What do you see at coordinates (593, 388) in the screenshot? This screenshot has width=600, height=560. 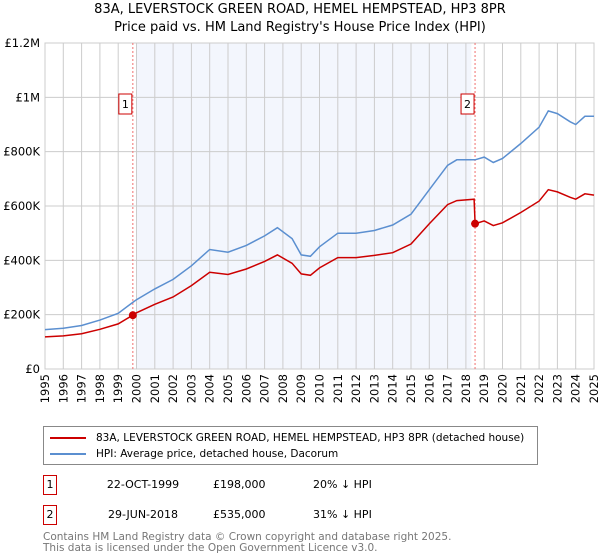 I see `x-tick-label: 2025` at bounding box center [593, 388].